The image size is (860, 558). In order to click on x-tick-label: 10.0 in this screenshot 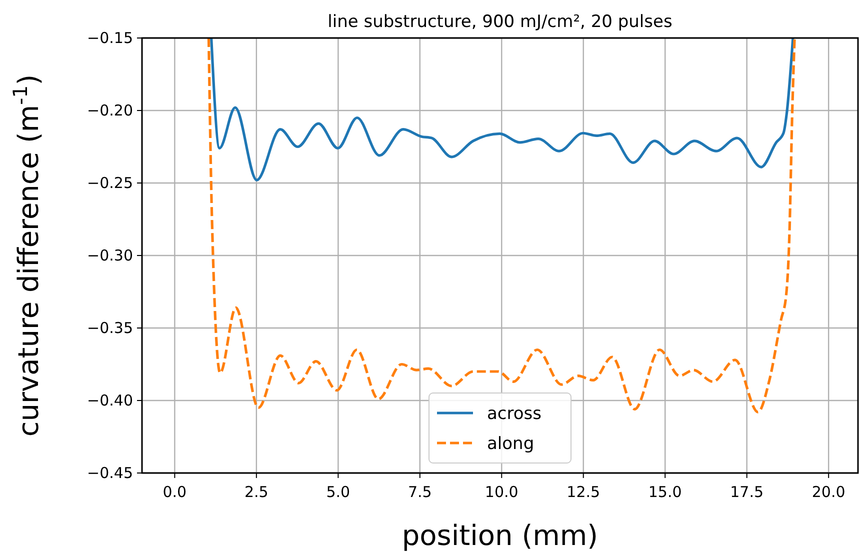, I will do `click(501, 492)`.